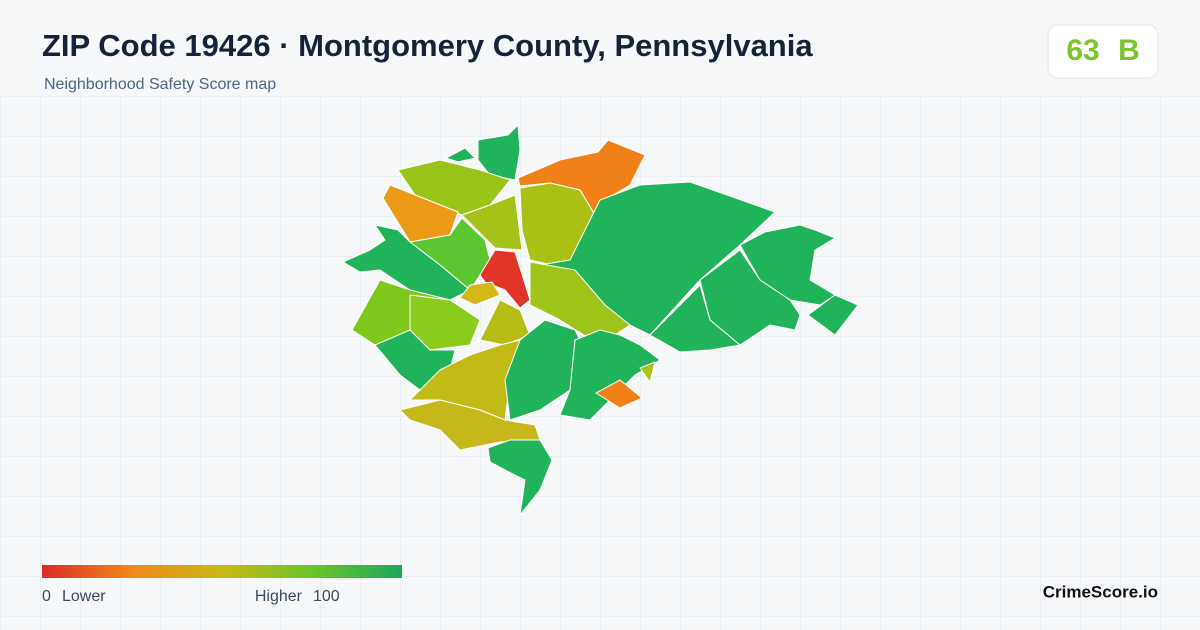  I want to click on score-badge, so click(1103, 51).